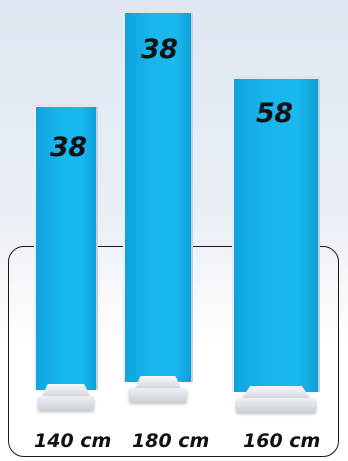 The width and height of the screenshot is (348, 461). I want to click on height-label-180: 180 cm, so click(171, 441).